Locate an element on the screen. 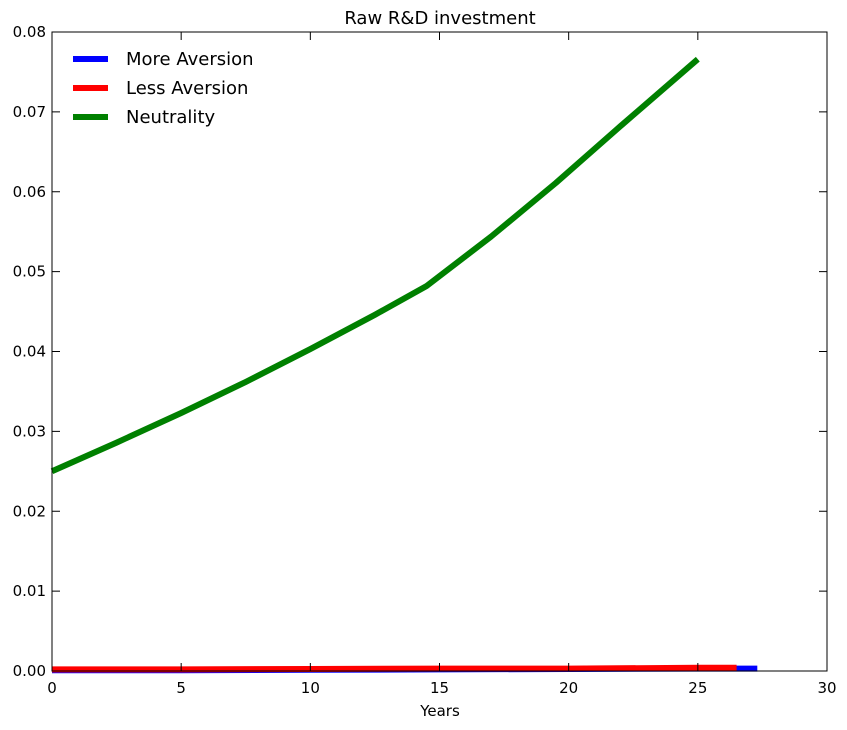 This screenshot has height=730, width=847. x-tick-label: 20 is located at coordinates (568, 688).